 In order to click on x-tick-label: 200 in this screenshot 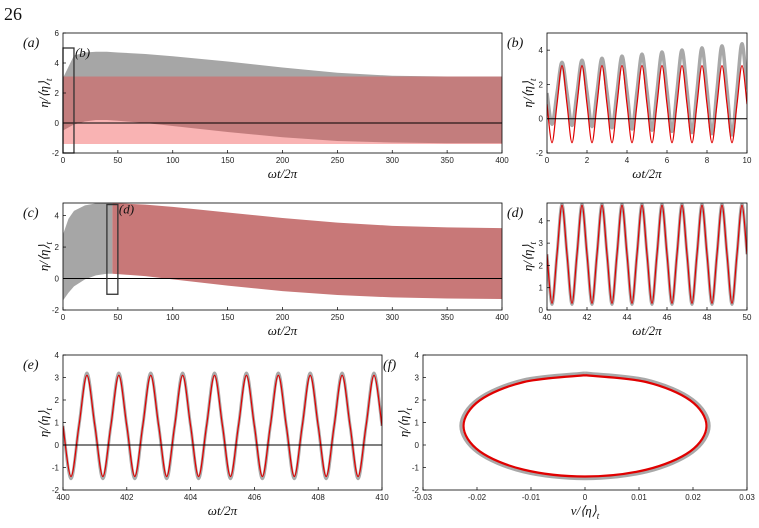, I will do `click(283, 160)`.